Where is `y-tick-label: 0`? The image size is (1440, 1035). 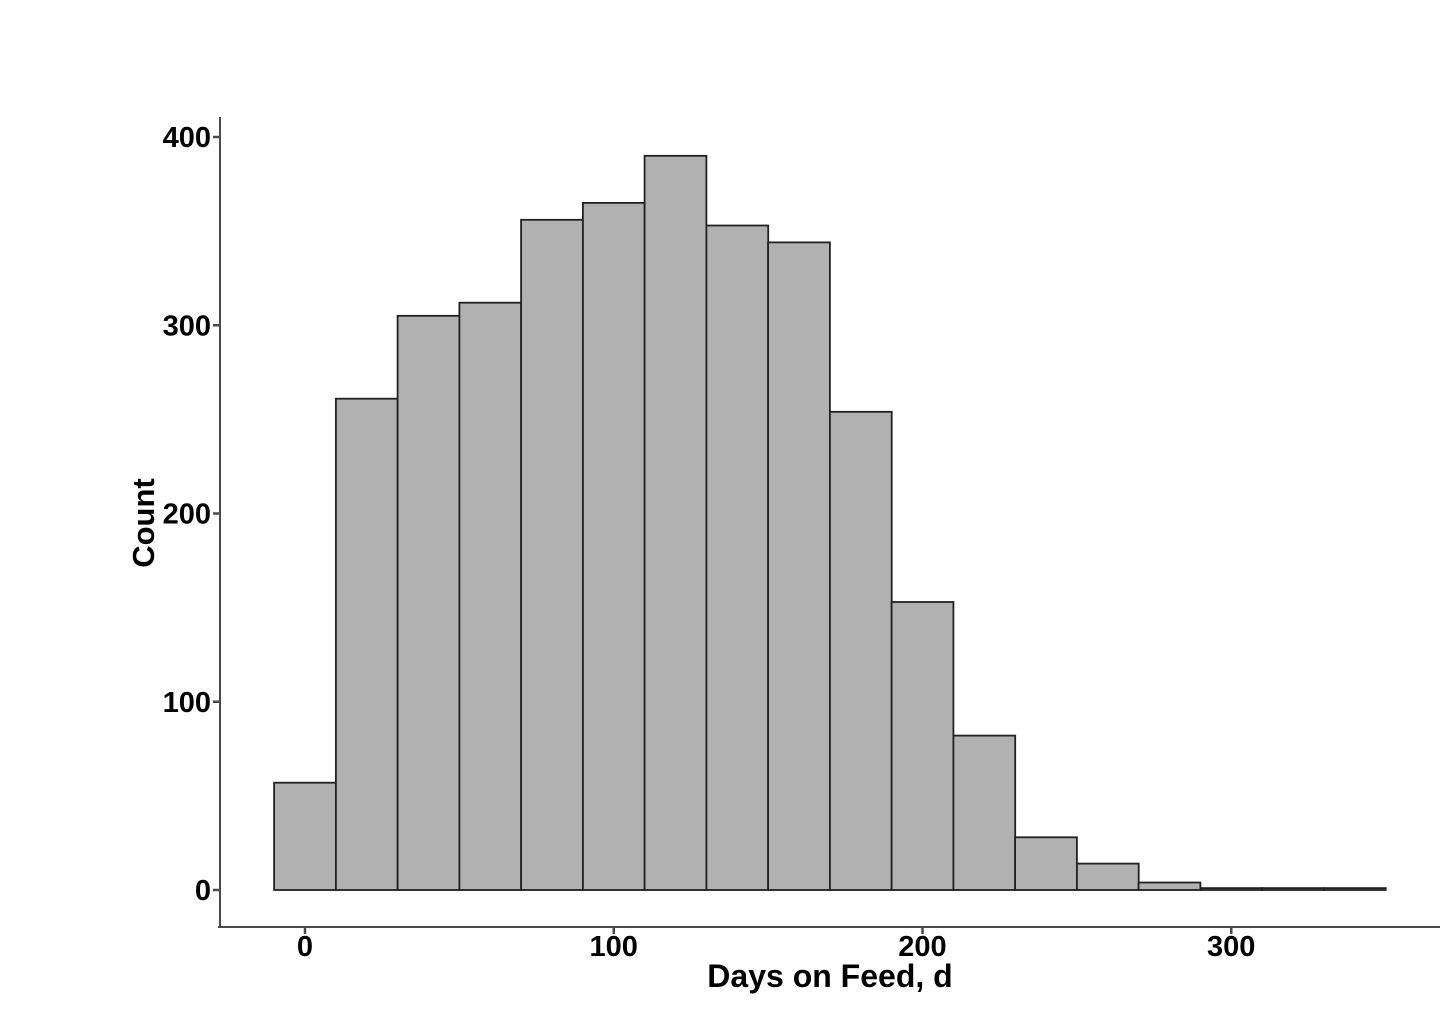 y-tick-label: 0 is located at coordinates (203, 891).